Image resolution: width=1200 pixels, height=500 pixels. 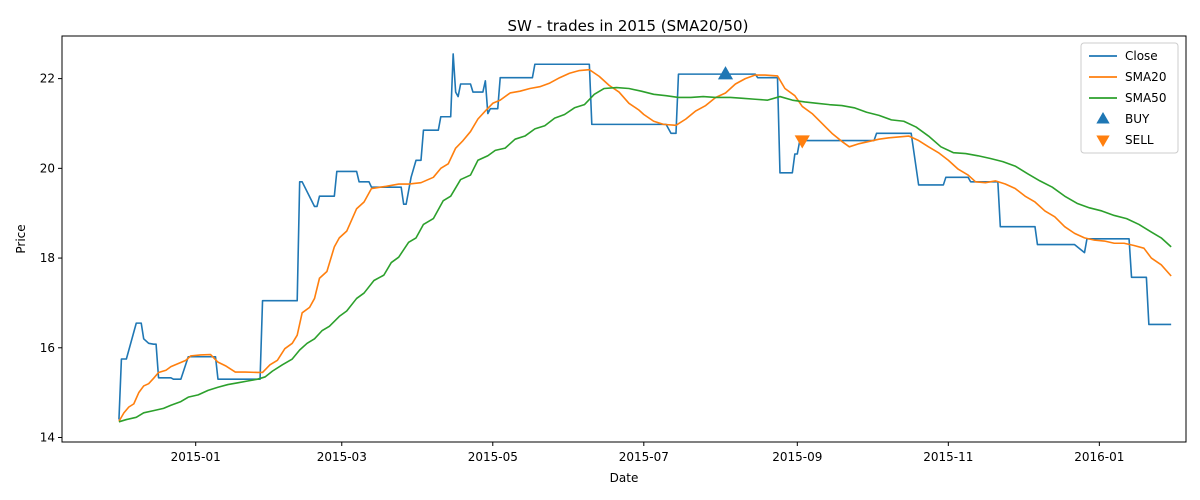 I want to click on marker-buy, so click(x=725, y=73).